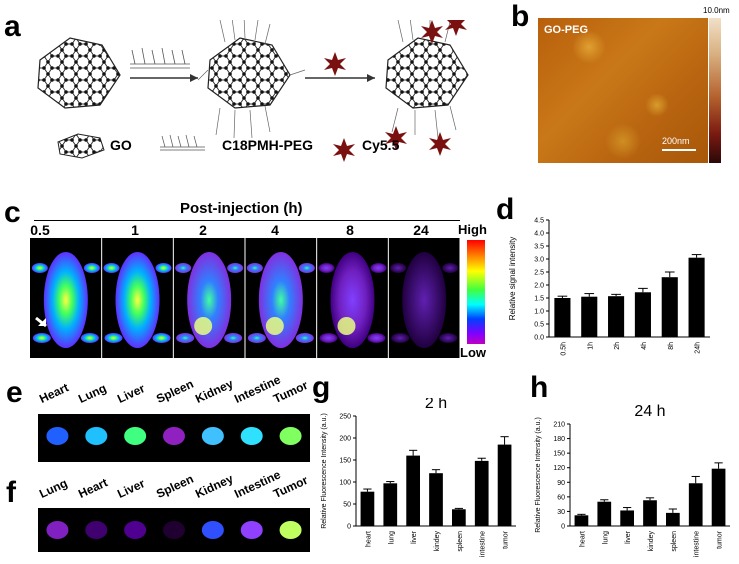  What do you see at coordinates (135, 230) in the screenshot?
I see `time-label-1: 1` at bounding box center [135, 230].